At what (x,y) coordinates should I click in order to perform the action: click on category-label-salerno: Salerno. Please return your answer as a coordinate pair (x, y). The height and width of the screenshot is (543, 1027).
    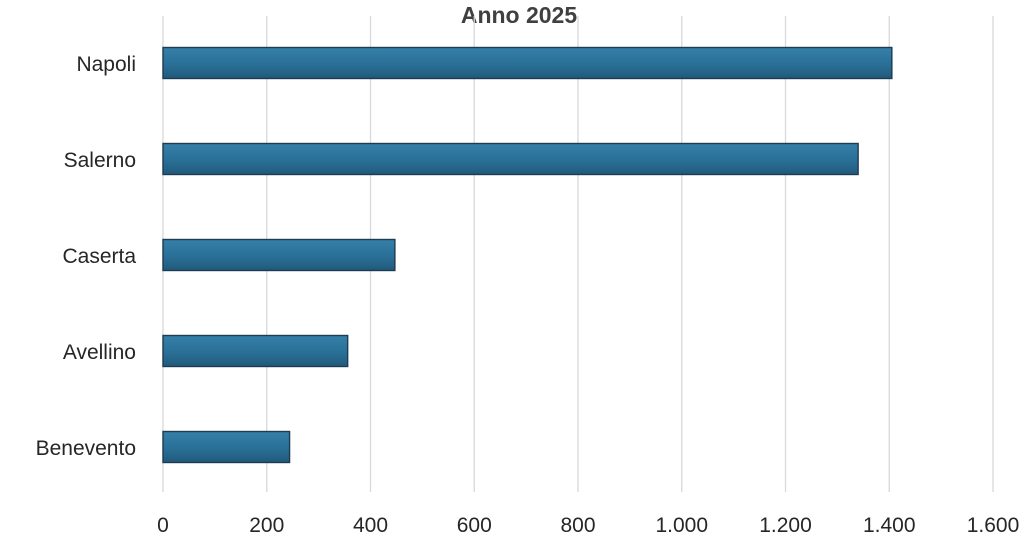
    Looking at the image, I should click on (100, 160).